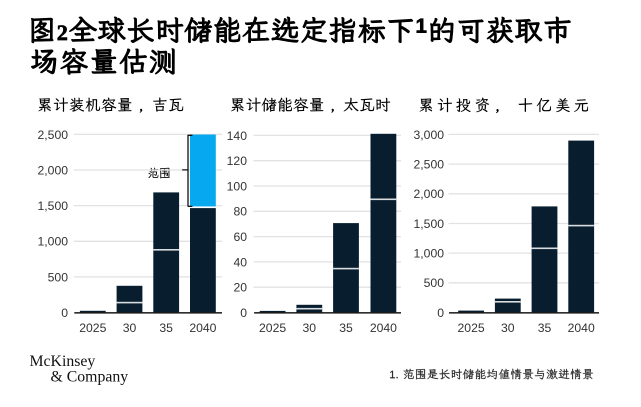 Image resolution: width=641 pixels, height=407 pixels. What do you see at coordinates (240, 288) in the screenshot?
I see `svg-text: 20` at bounding box center [240, 288].